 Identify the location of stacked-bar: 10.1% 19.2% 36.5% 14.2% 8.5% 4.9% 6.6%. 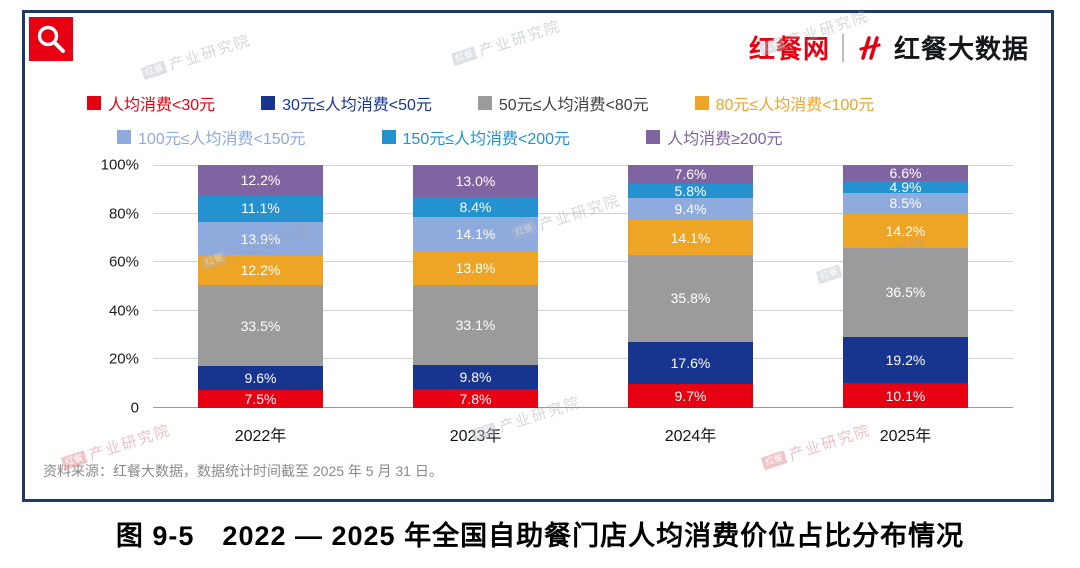
(905, 286).